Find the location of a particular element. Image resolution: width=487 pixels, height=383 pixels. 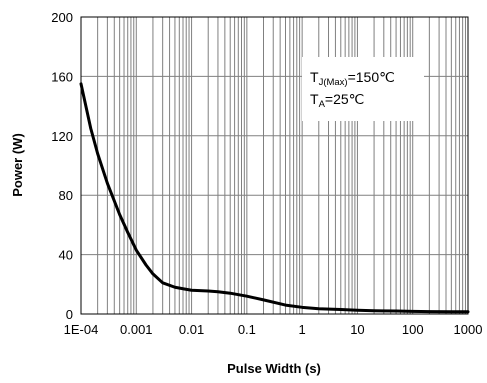

x-axis-title: Pulse Width (s) is located at coordinates (274, 368).